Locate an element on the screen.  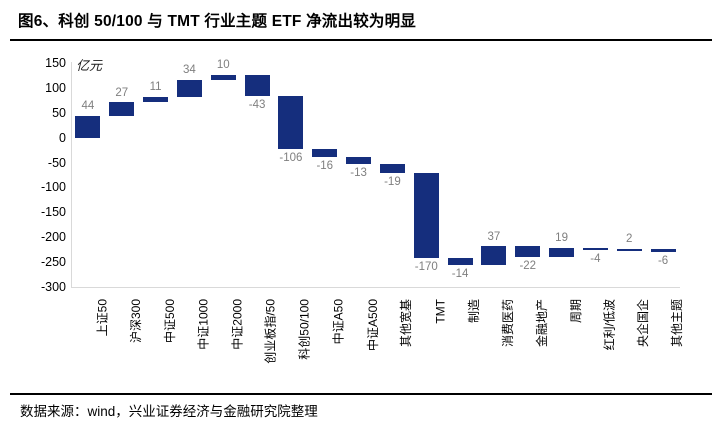
x-axis-category-label: 周期 is located at coordinates (575, 311).